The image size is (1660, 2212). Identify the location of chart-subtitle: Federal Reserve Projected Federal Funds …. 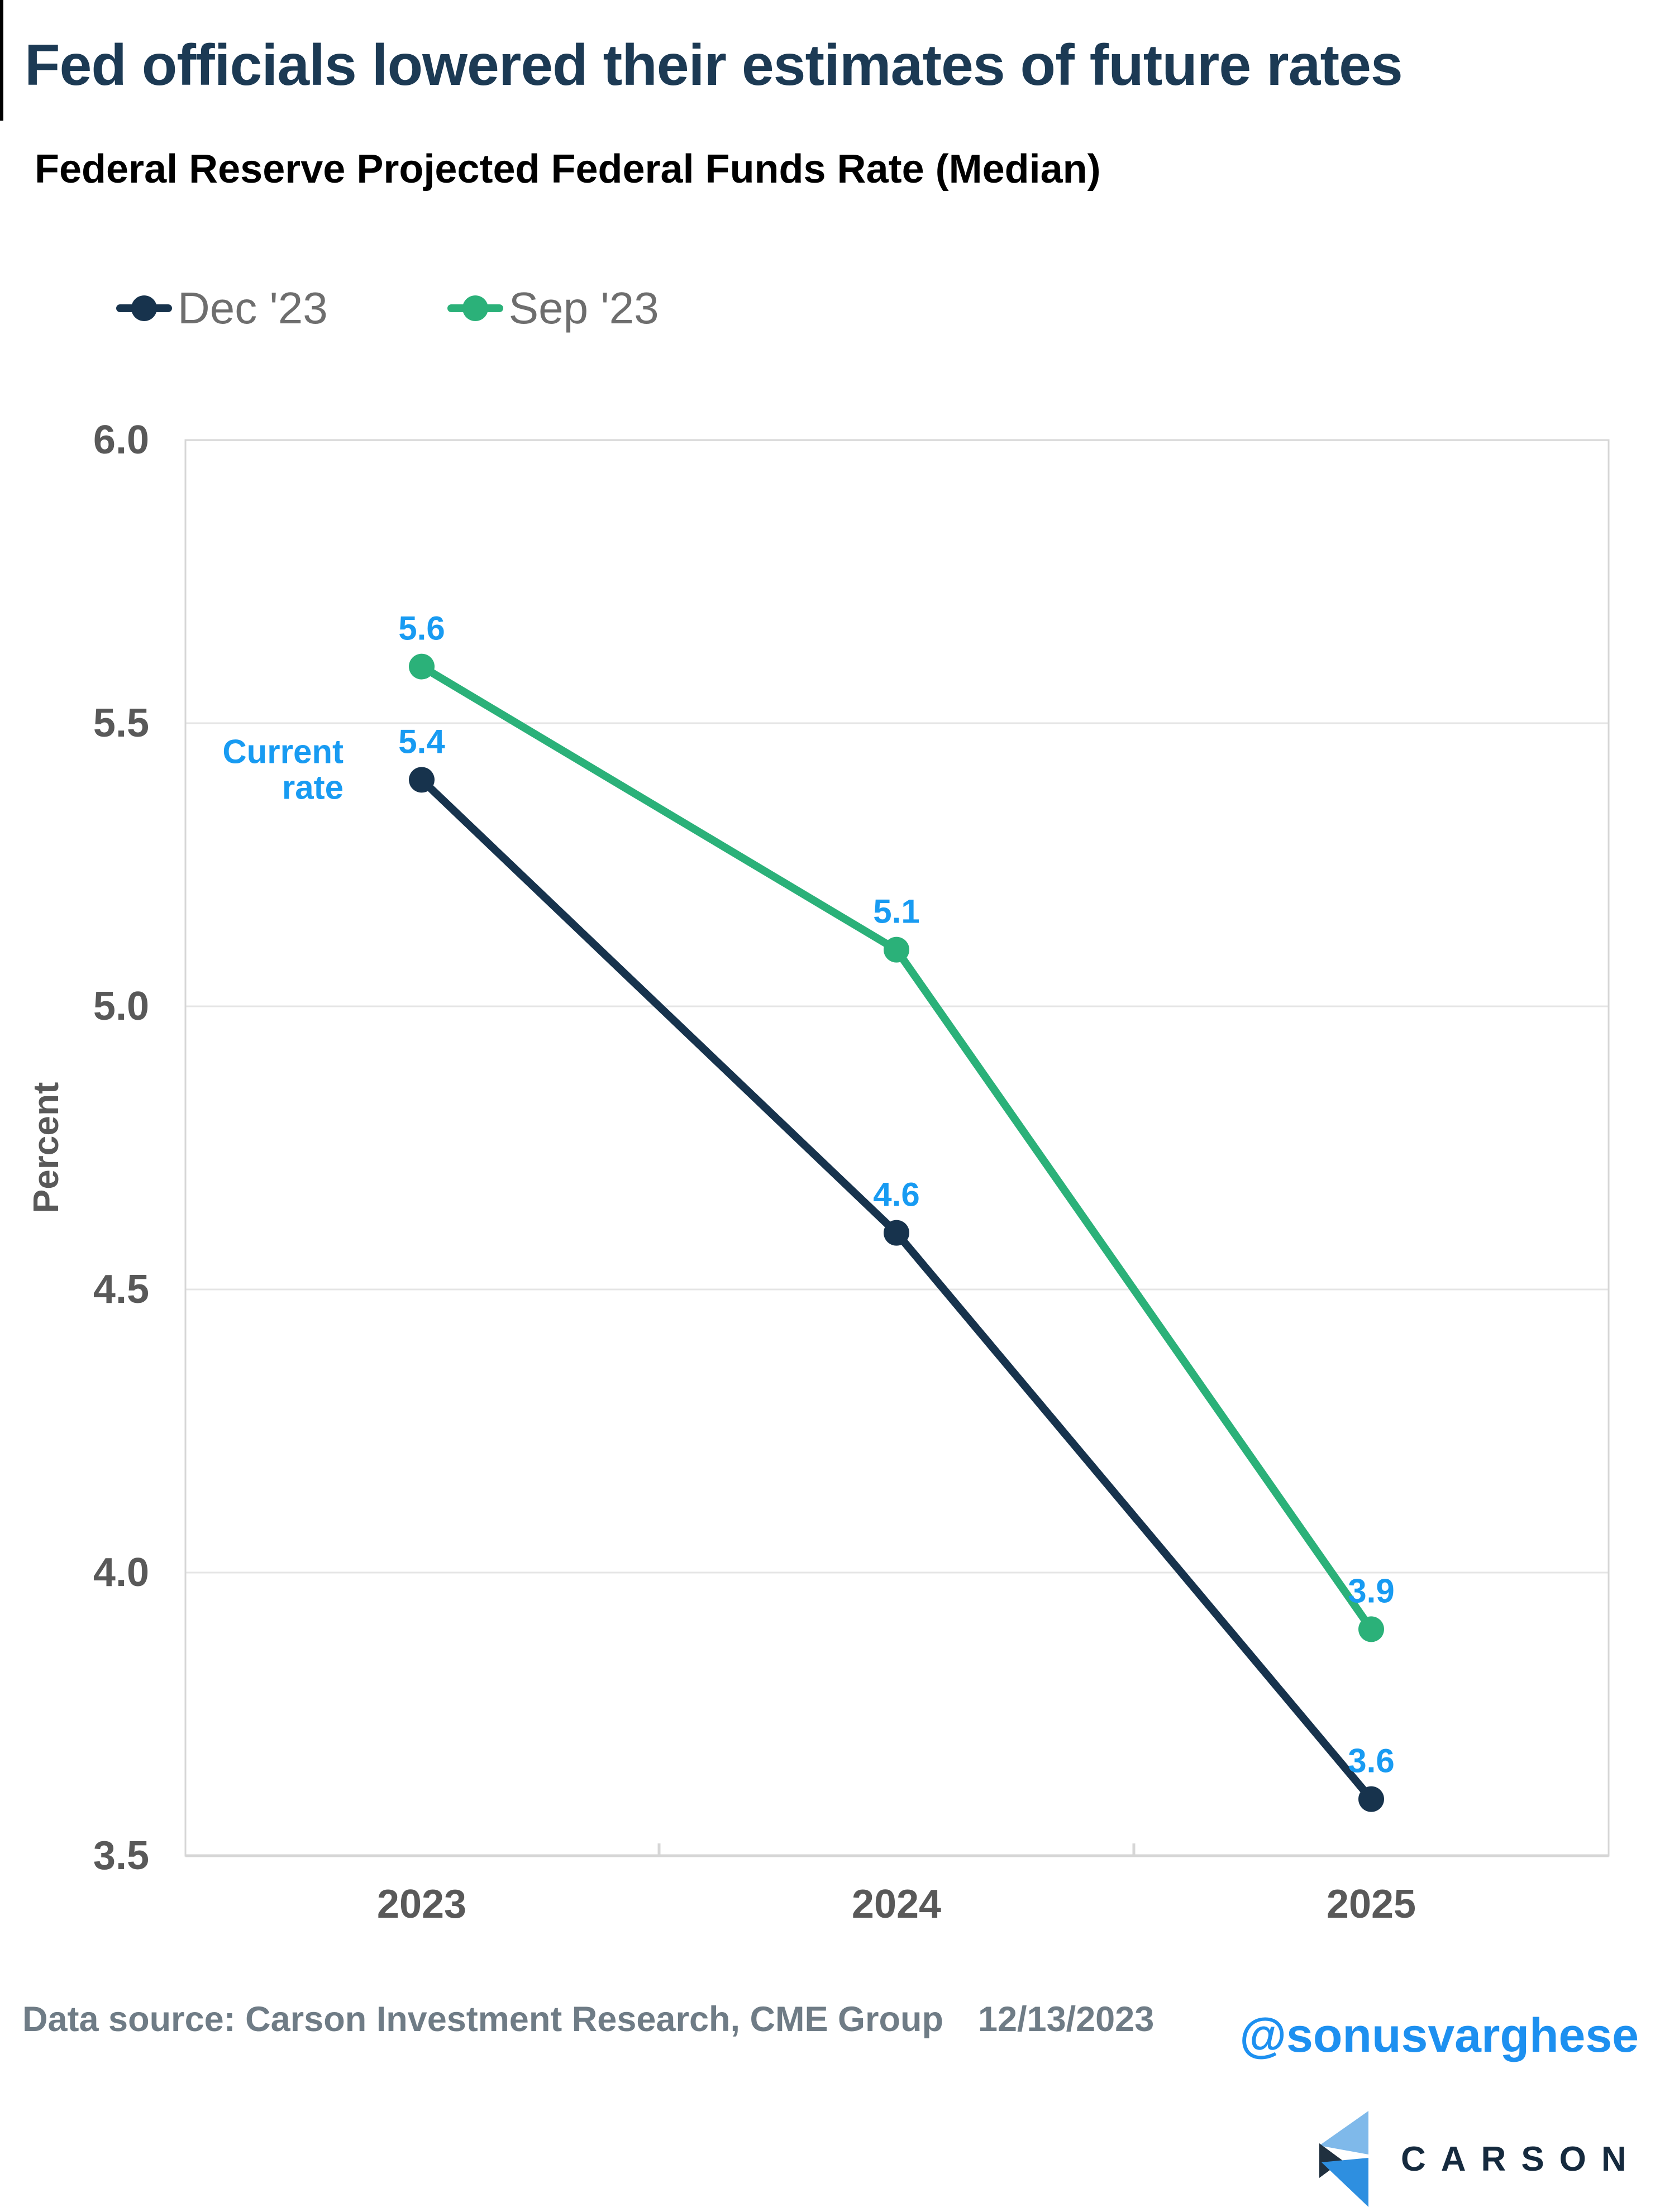
(568, 169).